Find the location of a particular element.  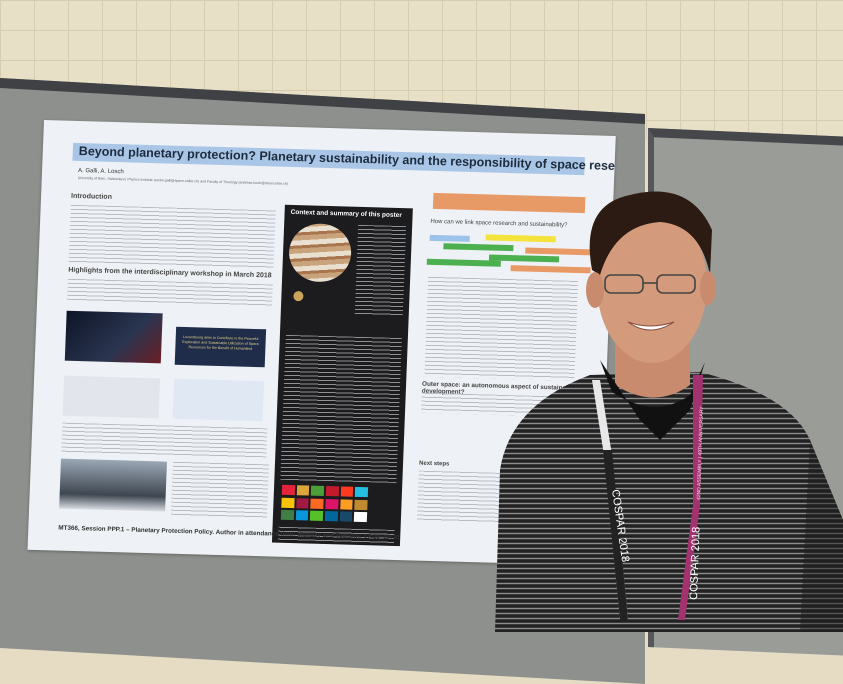

ear-right is located at coordinates (708, 288).